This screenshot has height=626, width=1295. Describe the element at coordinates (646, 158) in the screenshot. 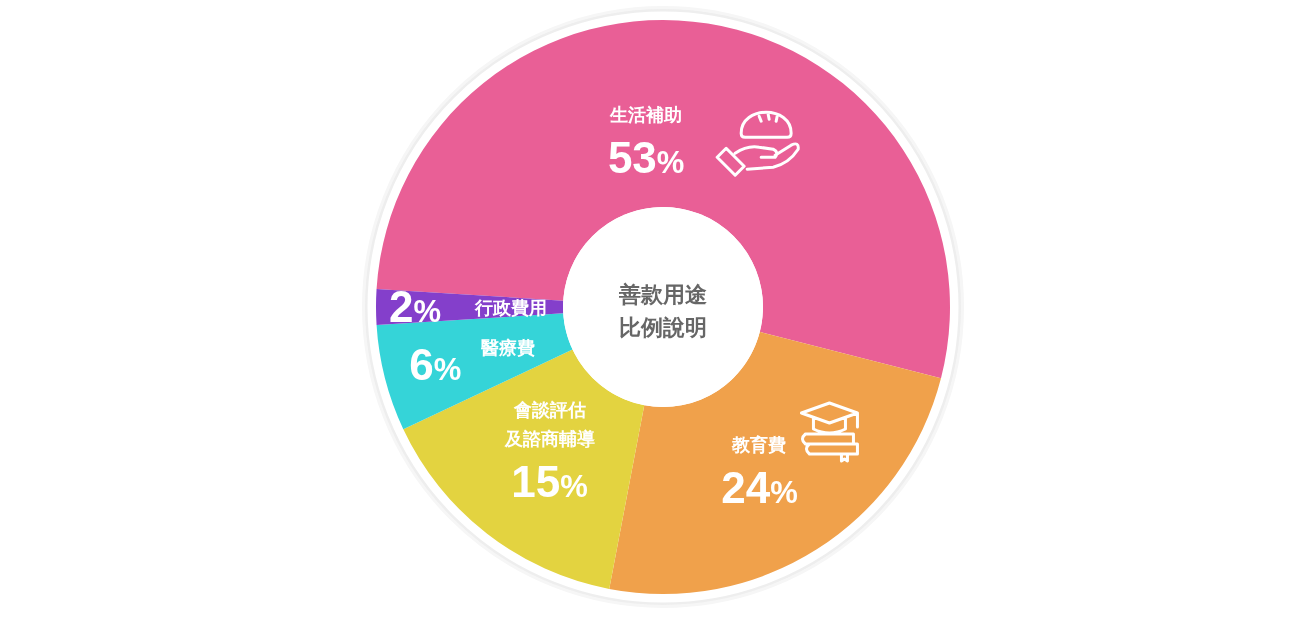

I see `data-label: 53%` at that location.